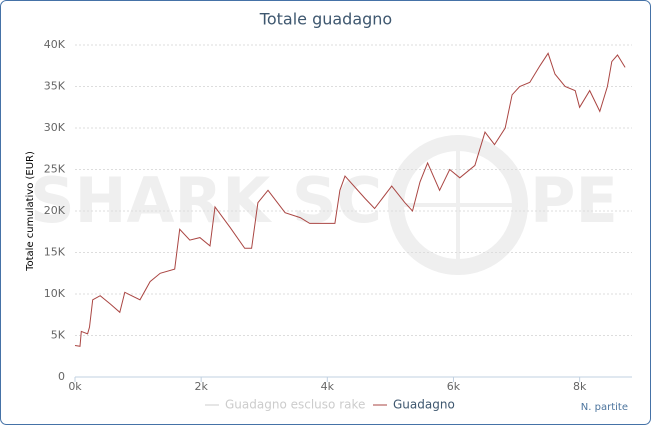 The height and width of the screenshot is (426, 652). I want to click on x-axis-title: N. partite, so click(604, 407).